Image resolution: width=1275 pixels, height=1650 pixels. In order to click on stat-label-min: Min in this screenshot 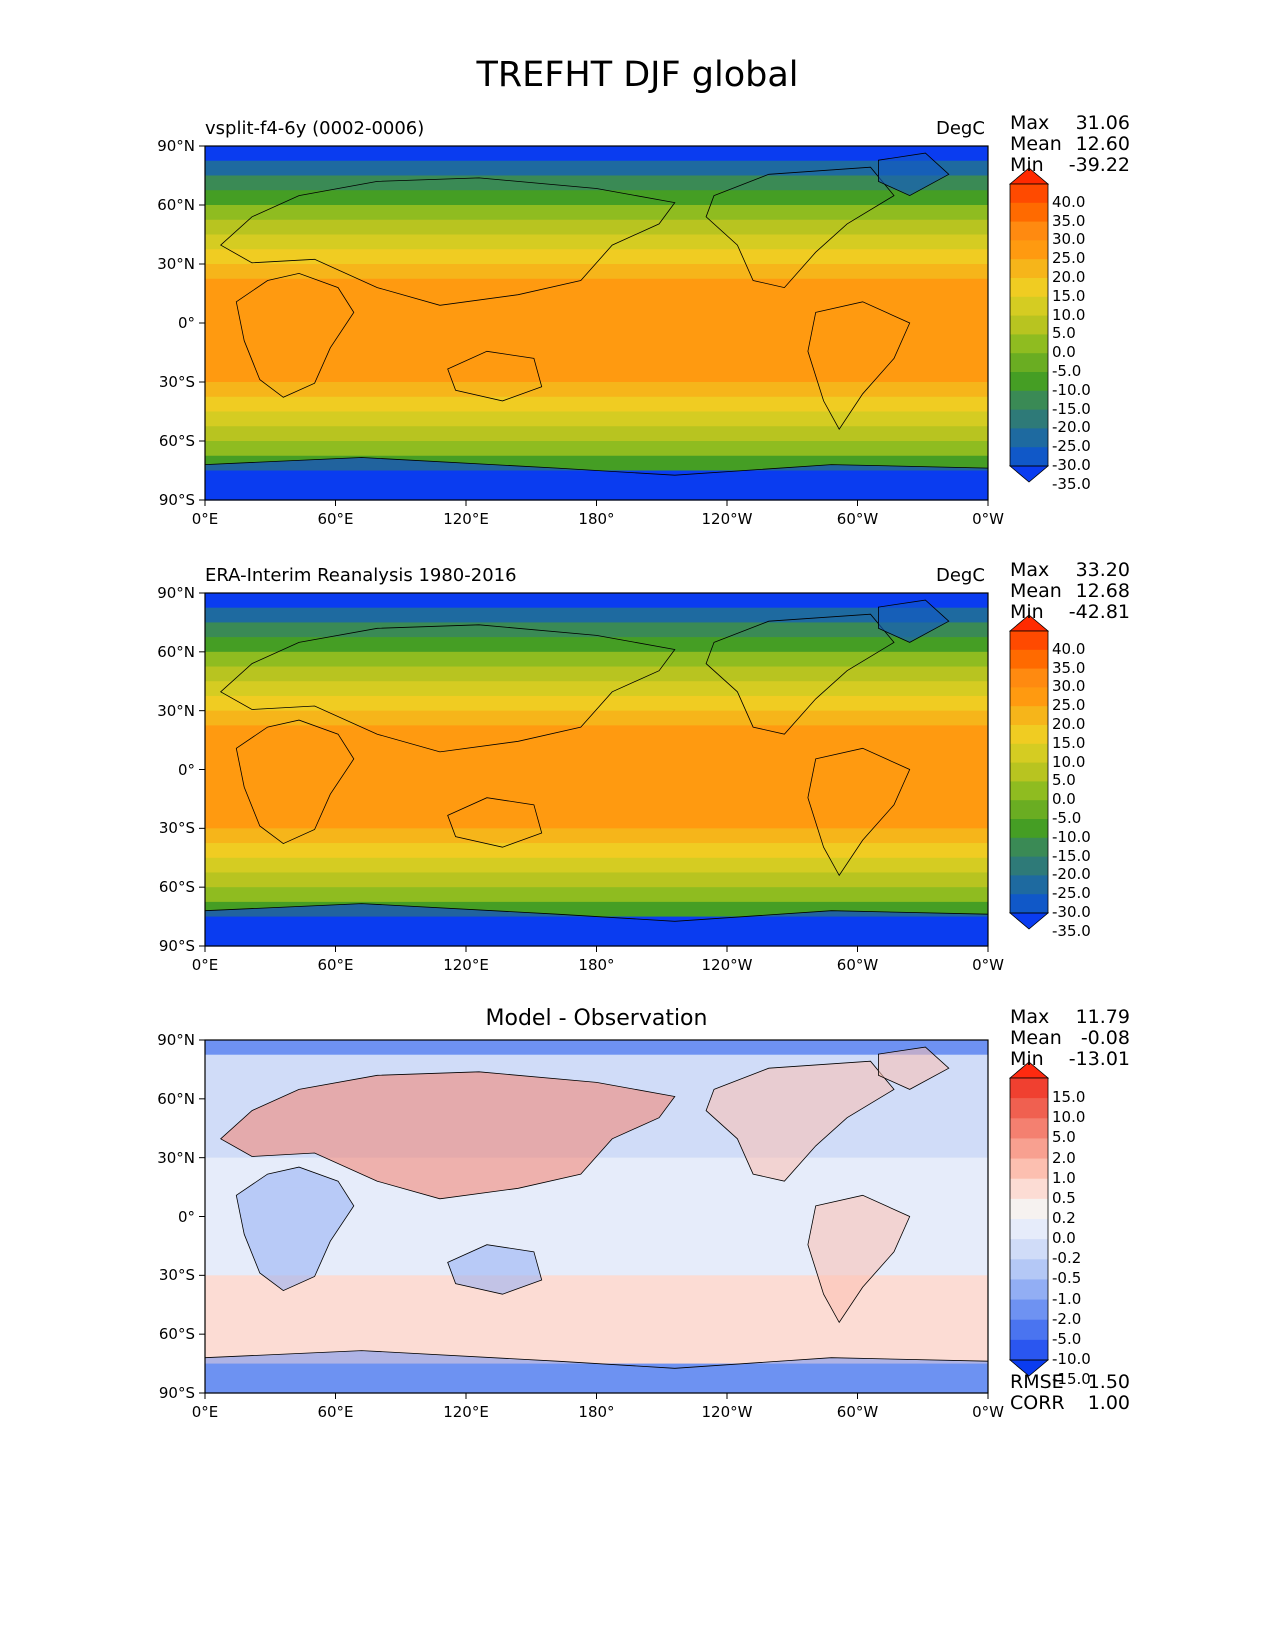, I will do `click(1027, 165)`.